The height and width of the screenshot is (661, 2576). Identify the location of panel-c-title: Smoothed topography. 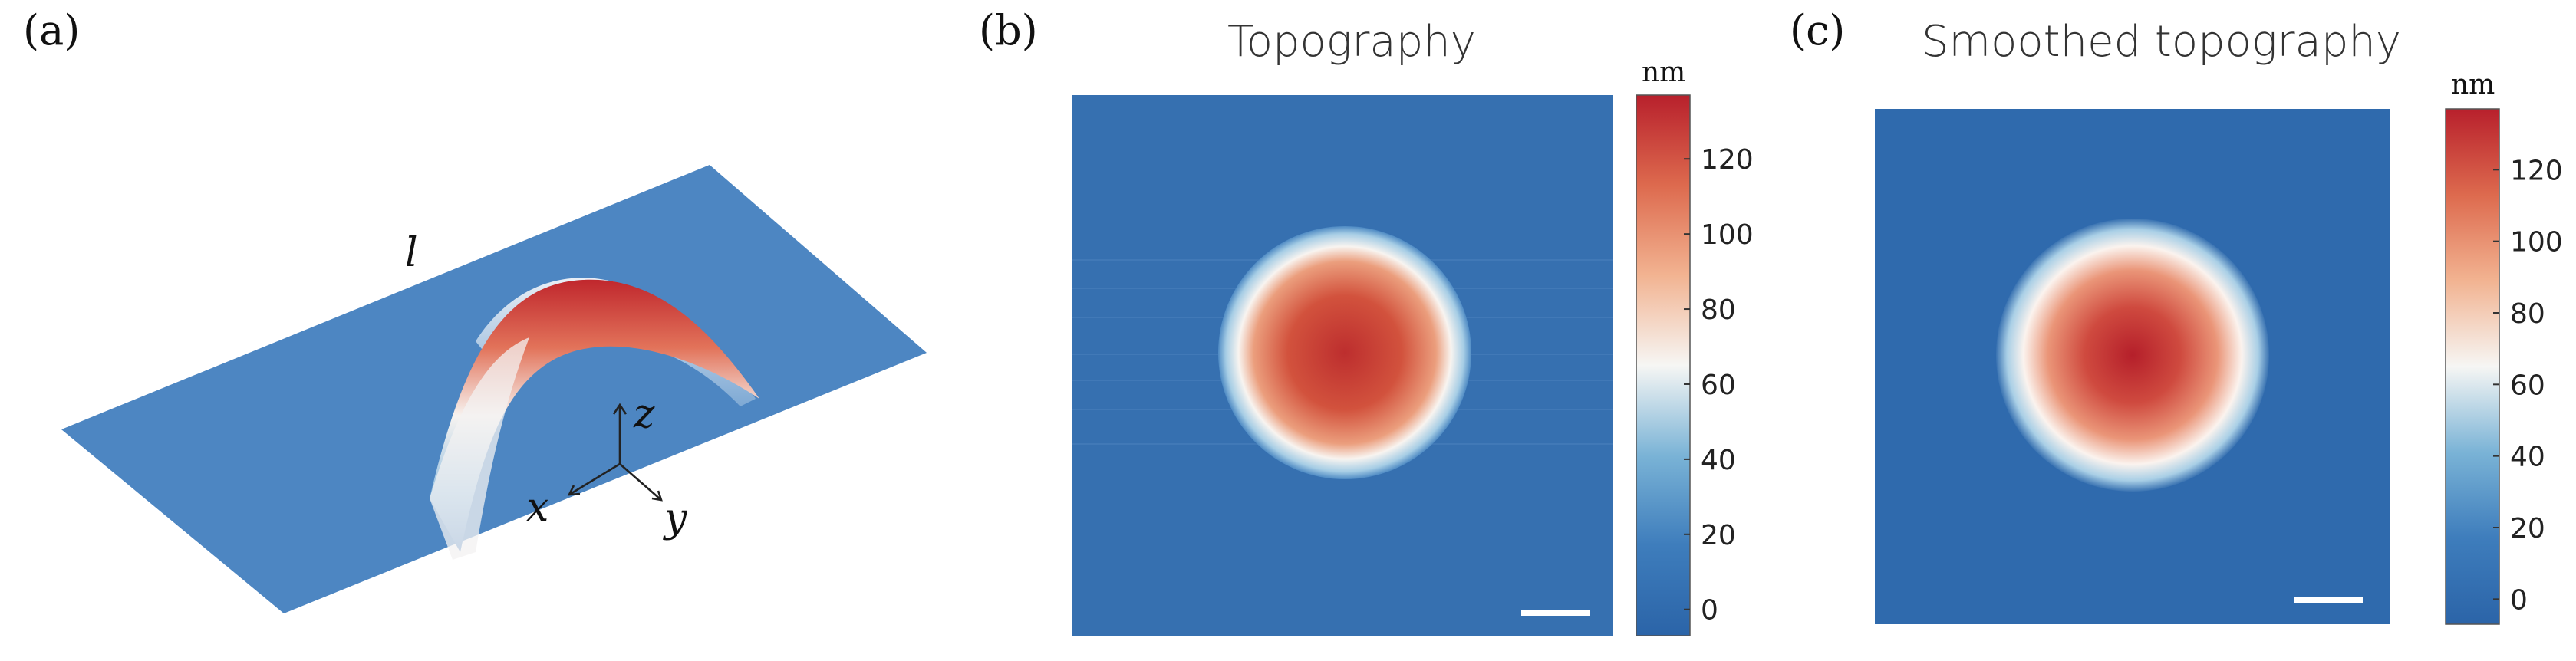
(2162, 42).